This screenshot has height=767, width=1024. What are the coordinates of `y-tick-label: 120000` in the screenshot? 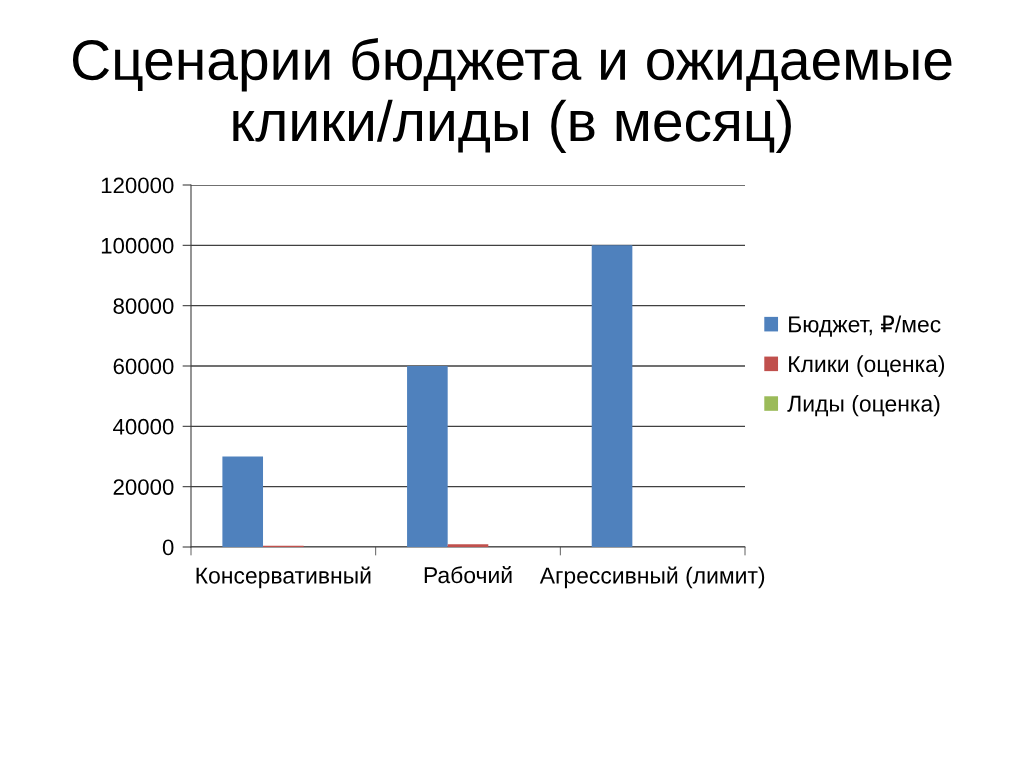 It's located at (137, 185).